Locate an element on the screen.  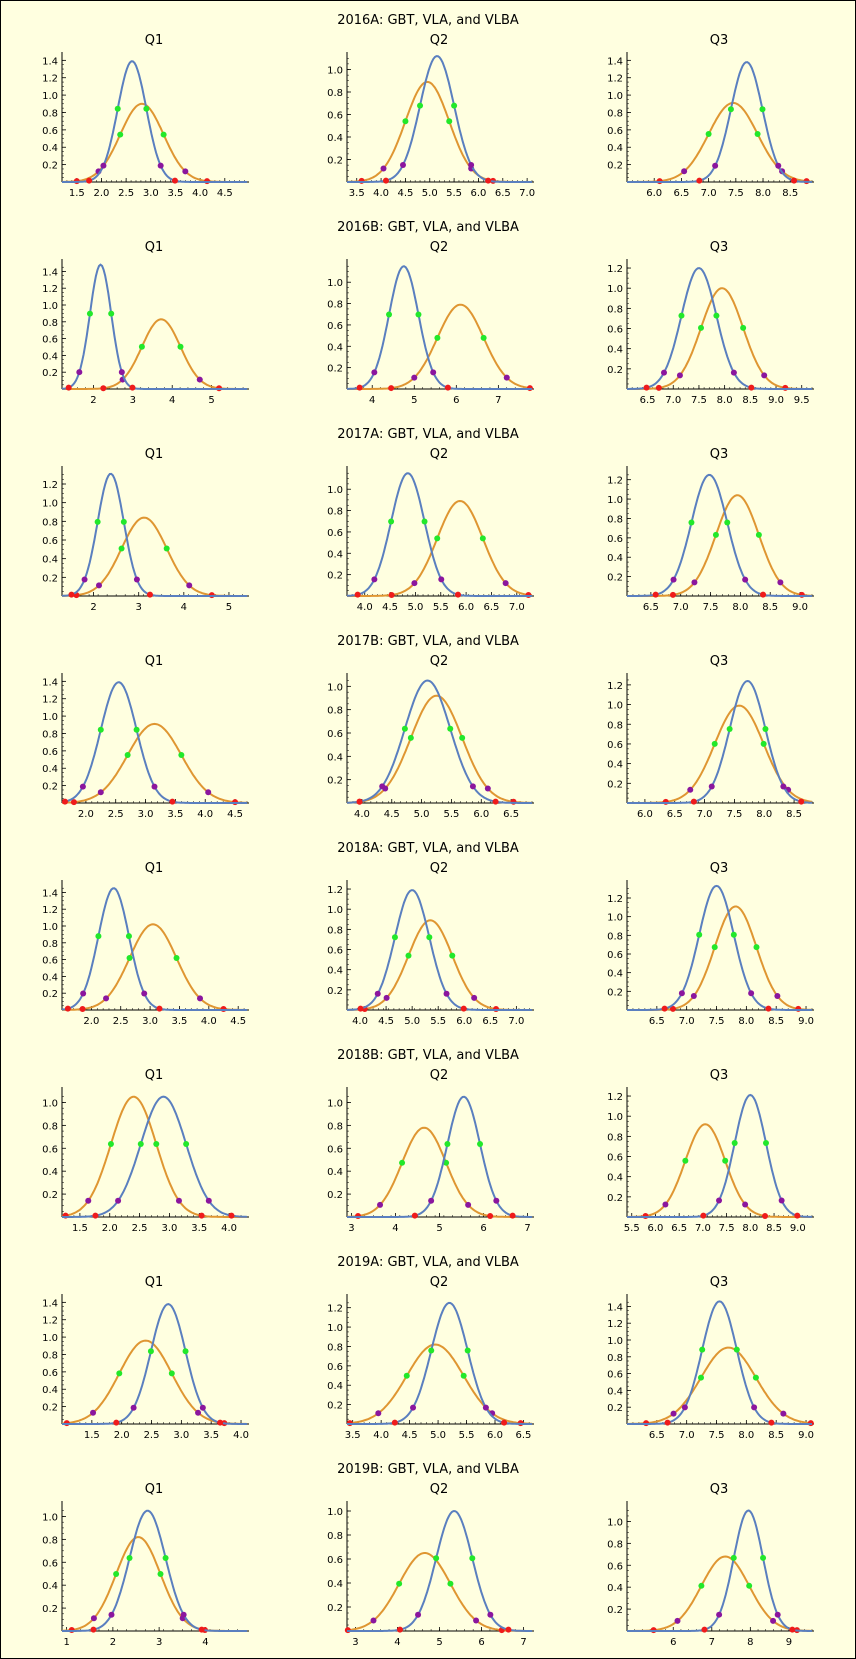
chart: Q2 3 4 5 6 7 0.2 0.4 0.6 0.8 1.0 is located at coordinates (430, 1565).